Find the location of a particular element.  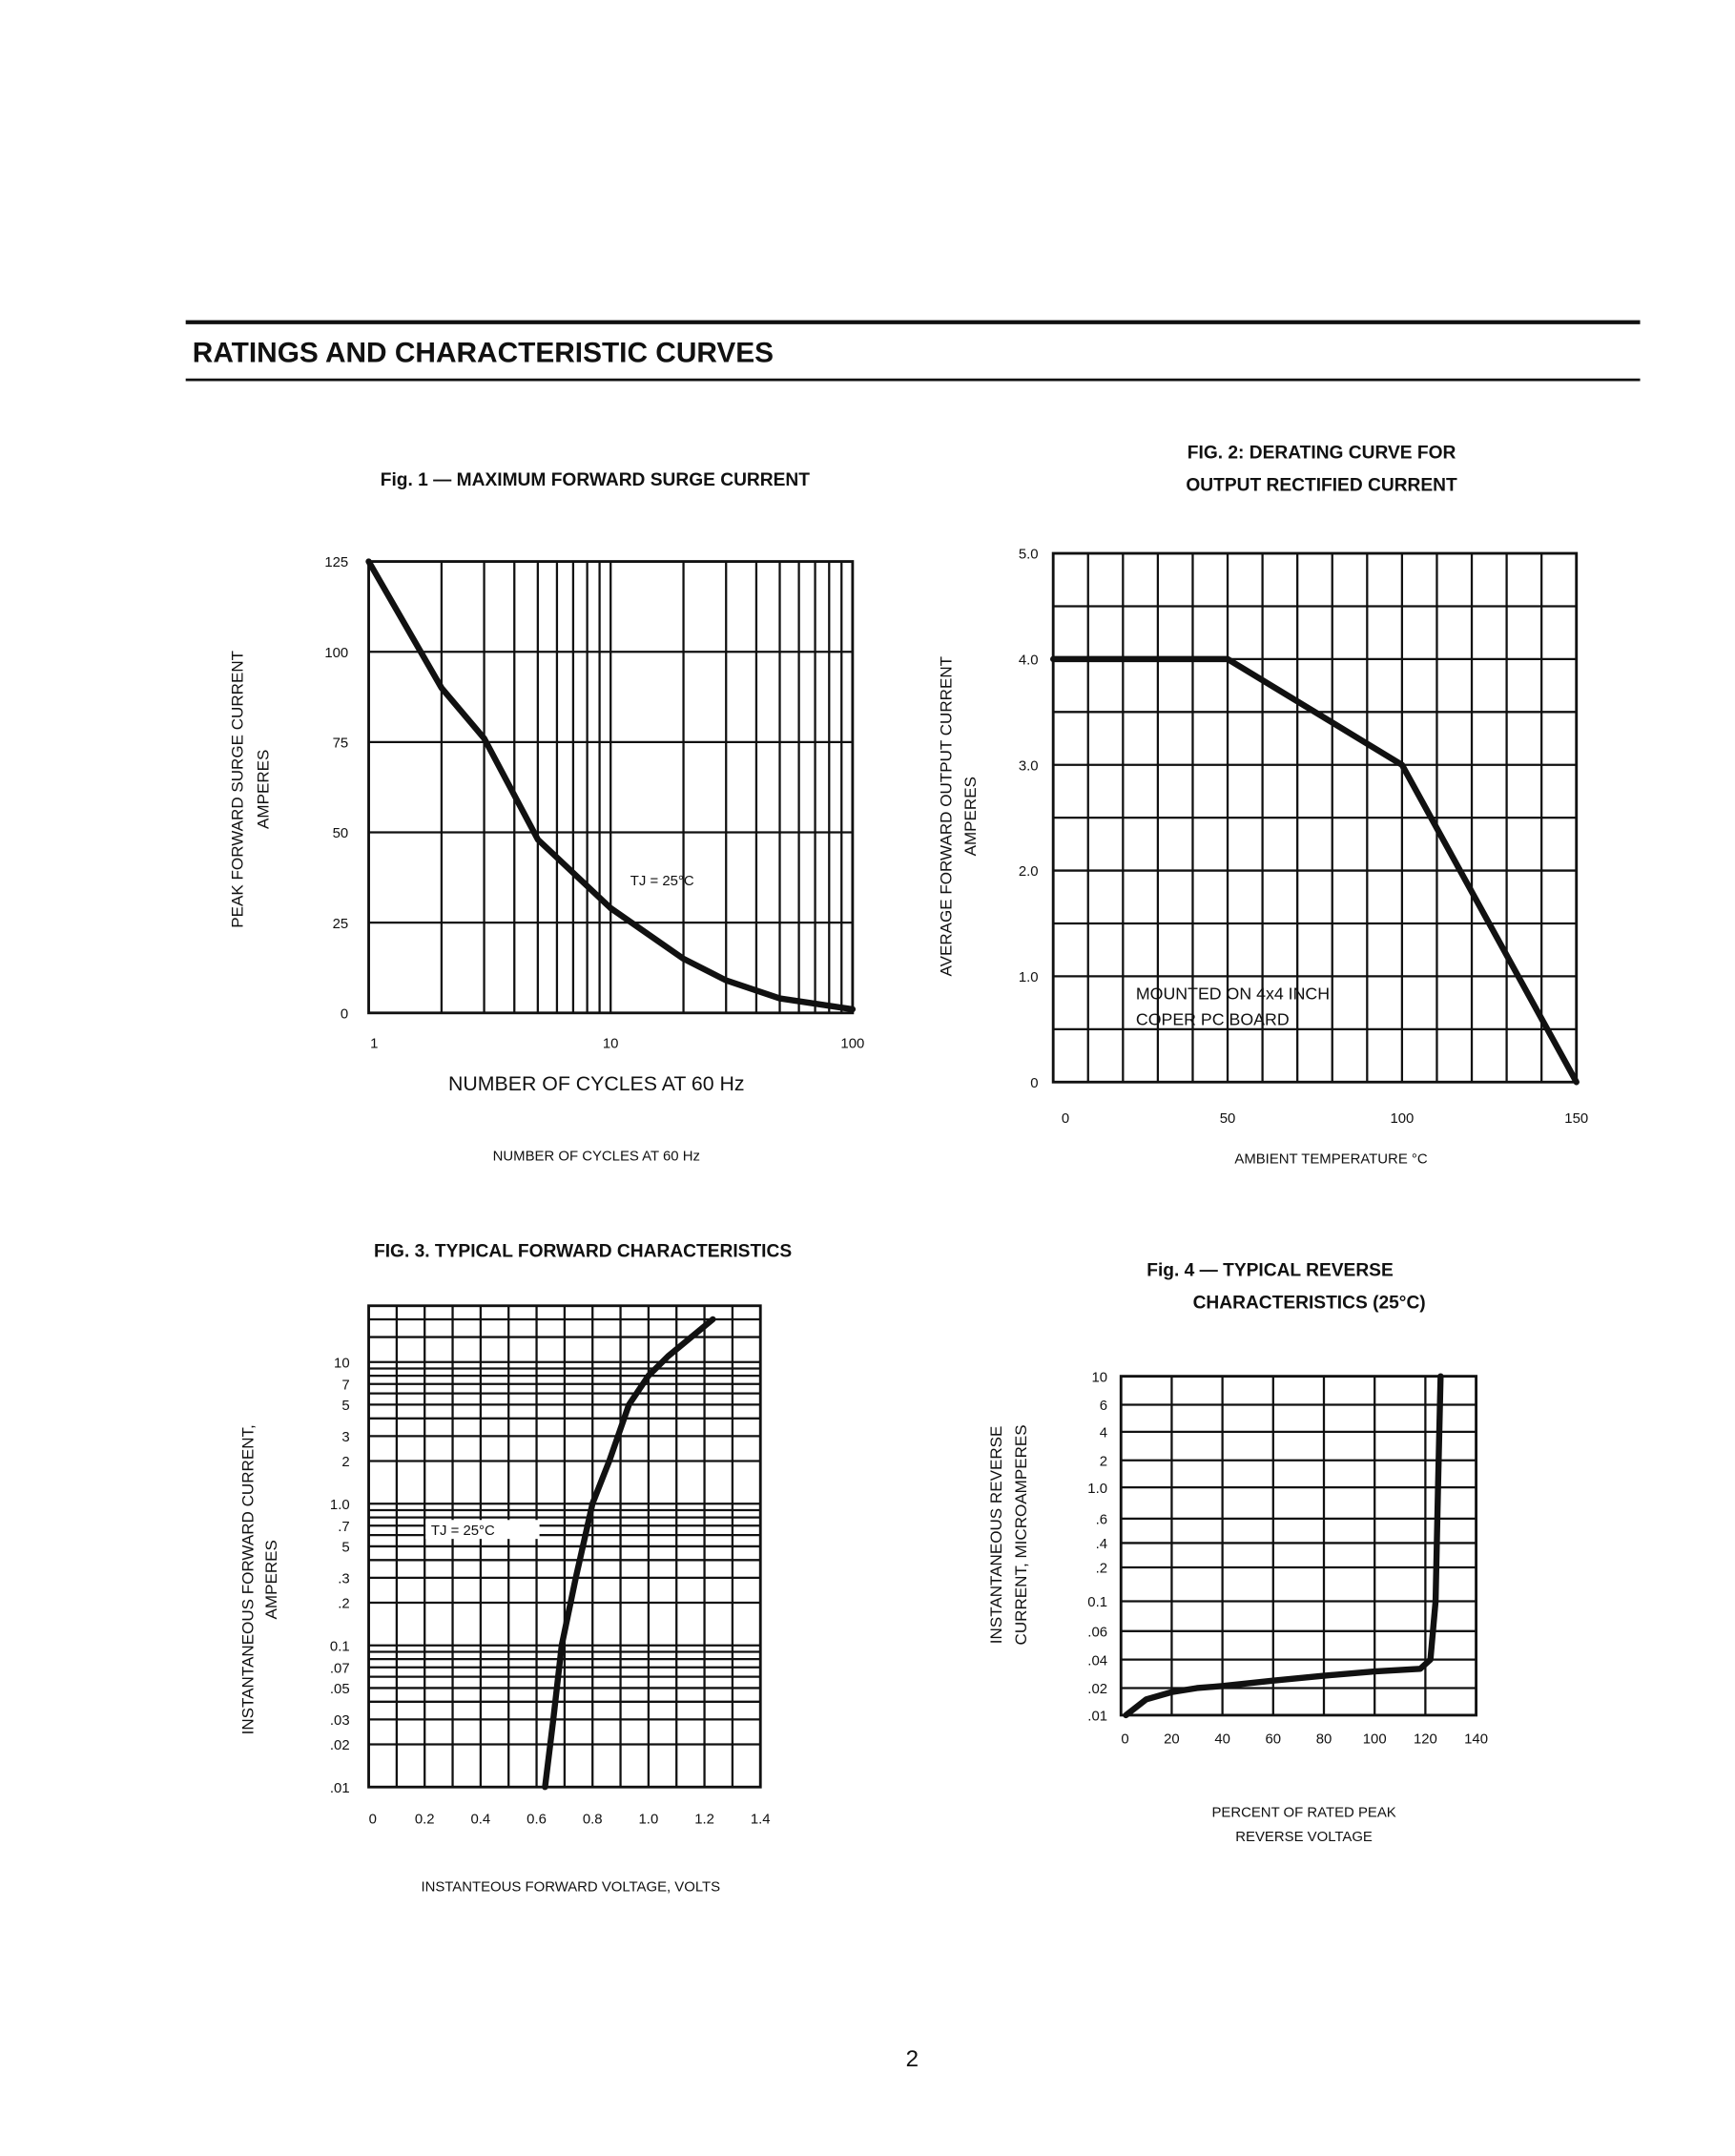

page-header-title: RATINGS AND CHARACTERISTIC CURVES is located at coordinates (483, 353).